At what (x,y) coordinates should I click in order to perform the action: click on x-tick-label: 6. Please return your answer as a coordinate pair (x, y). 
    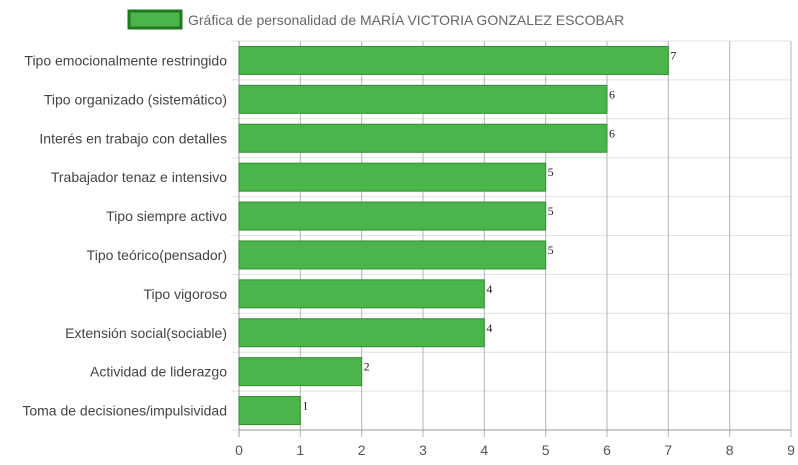
    Looking at the image, I should click on (607, 450).